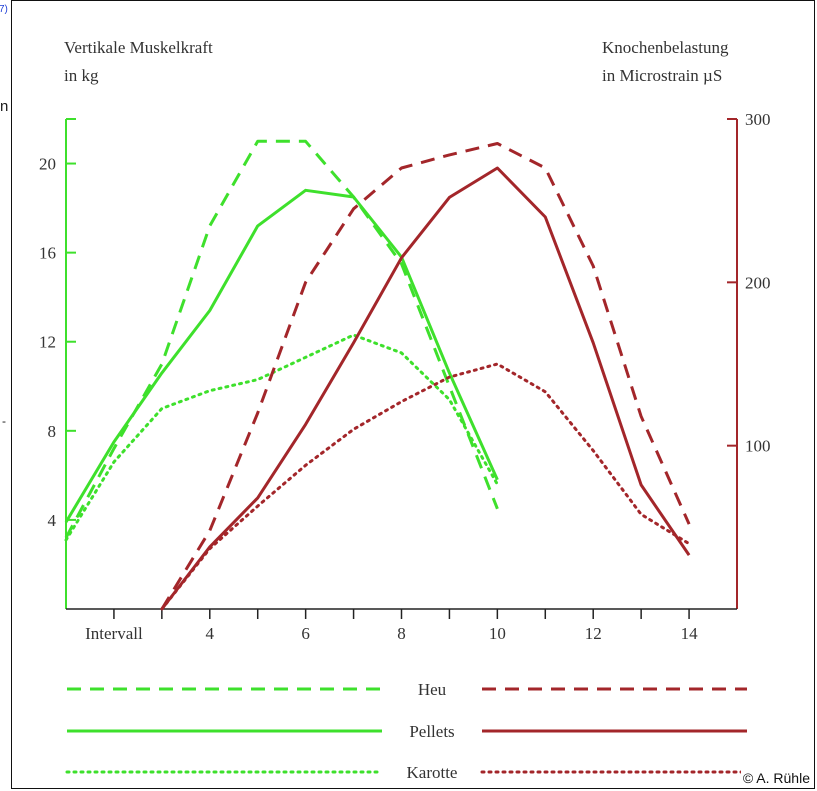 Image resolution: width=817 pixels, height=791 pixels. I want to click on x-tick-label: 12, so click(593, 633).